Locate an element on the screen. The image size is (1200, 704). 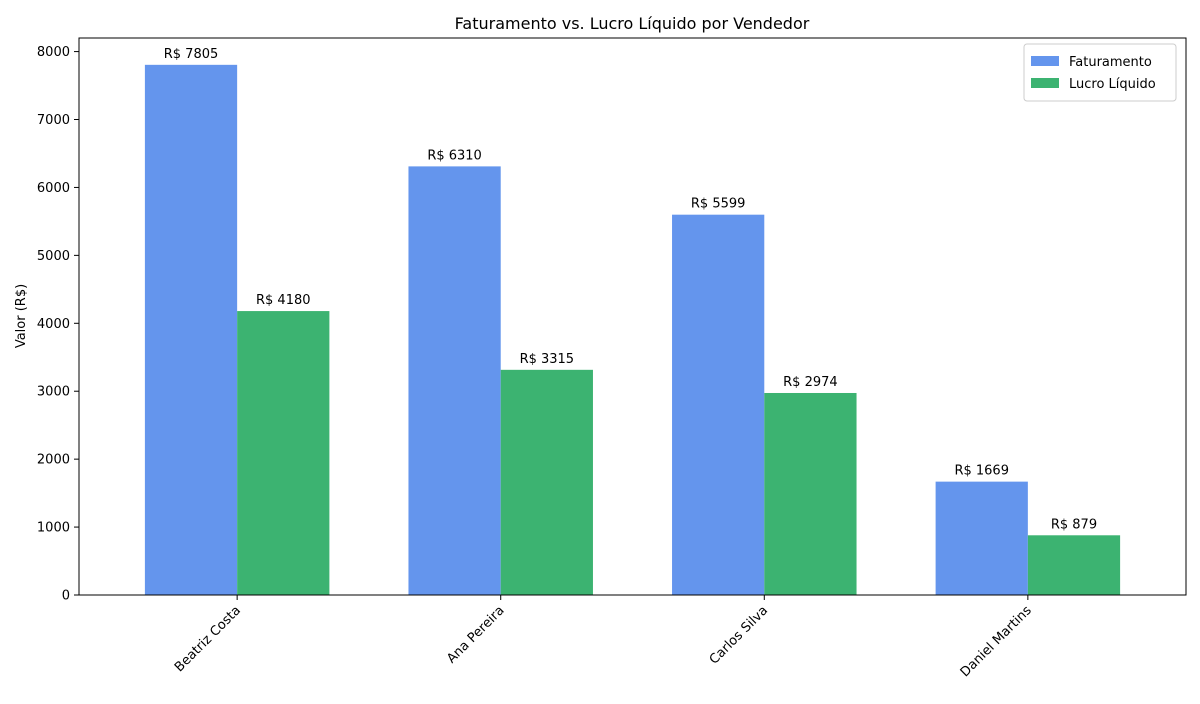
legend: Faturamento Lucro Líquido is located at coordinates (1100, 72).